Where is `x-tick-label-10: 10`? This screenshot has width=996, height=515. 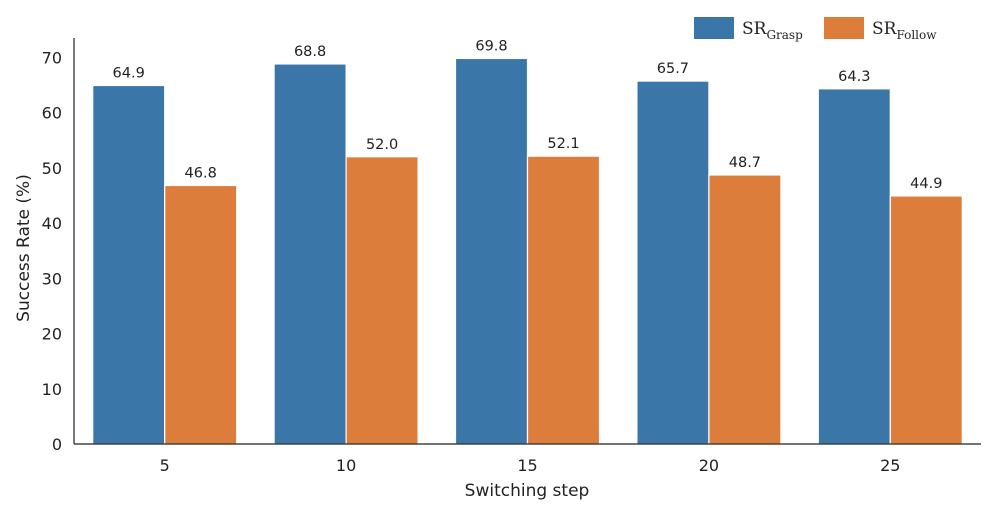
x-tick-label-10: 10 is located at coordinates (346, 465).